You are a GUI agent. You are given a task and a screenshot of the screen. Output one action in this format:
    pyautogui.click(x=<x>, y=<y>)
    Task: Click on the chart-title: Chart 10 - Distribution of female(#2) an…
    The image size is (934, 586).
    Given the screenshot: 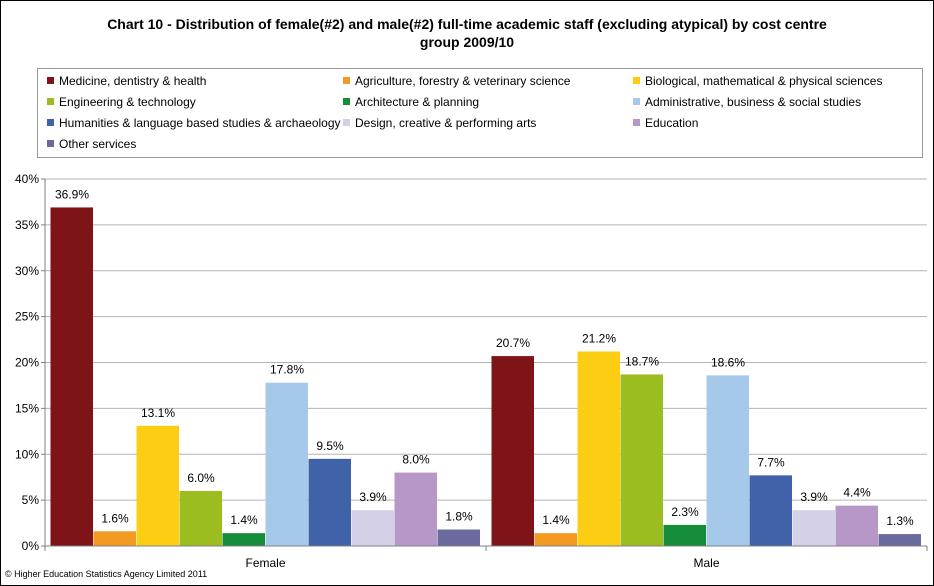 What is the action you would take?
    pyautogui.click(x=467, y=33)
    